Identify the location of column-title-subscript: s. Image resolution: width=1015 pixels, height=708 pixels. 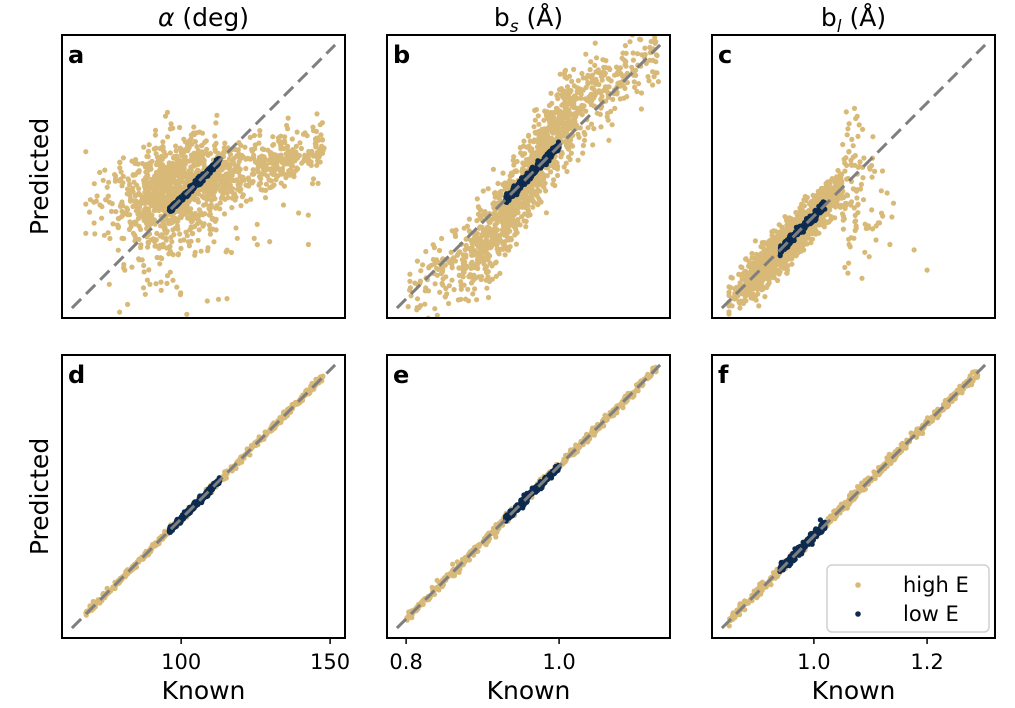
(514, 27).